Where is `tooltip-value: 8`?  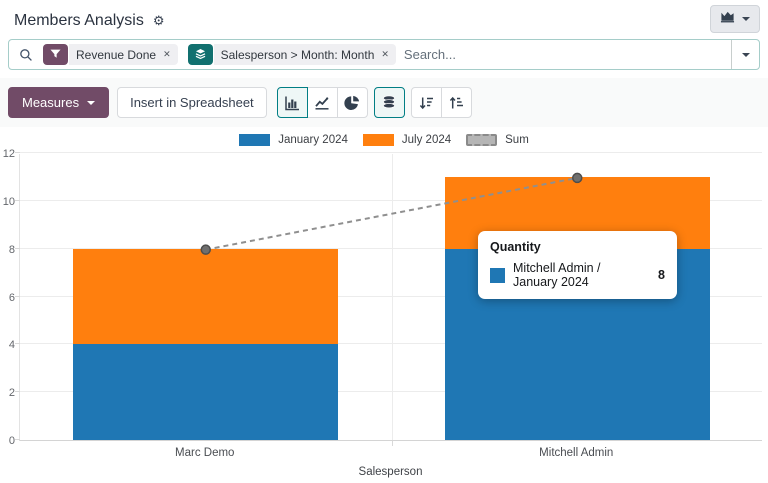
tooltip-value: 8 is located at coordinates (661, 275).